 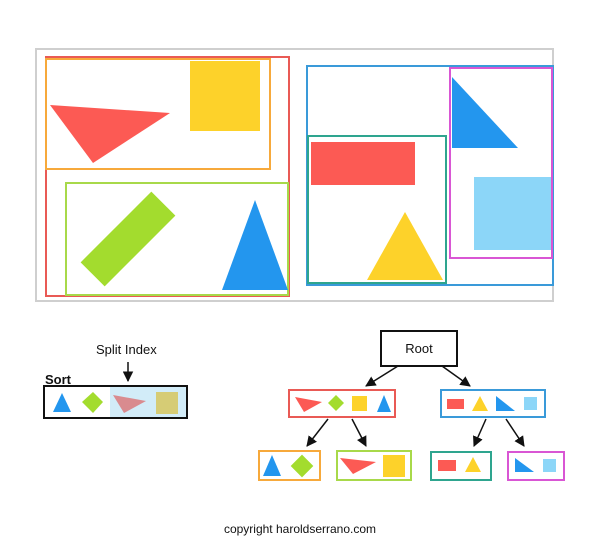 What do you see at coordinates (272, 465) in the screenshot?
I see `leaf-blue-triangle-icon` at bounding box center [272, 465].